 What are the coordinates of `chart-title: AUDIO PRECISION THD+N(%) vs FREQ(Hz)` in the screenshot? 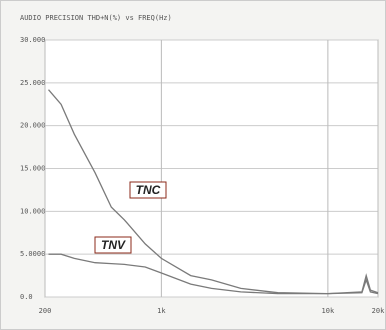 It's located at (96, 18).